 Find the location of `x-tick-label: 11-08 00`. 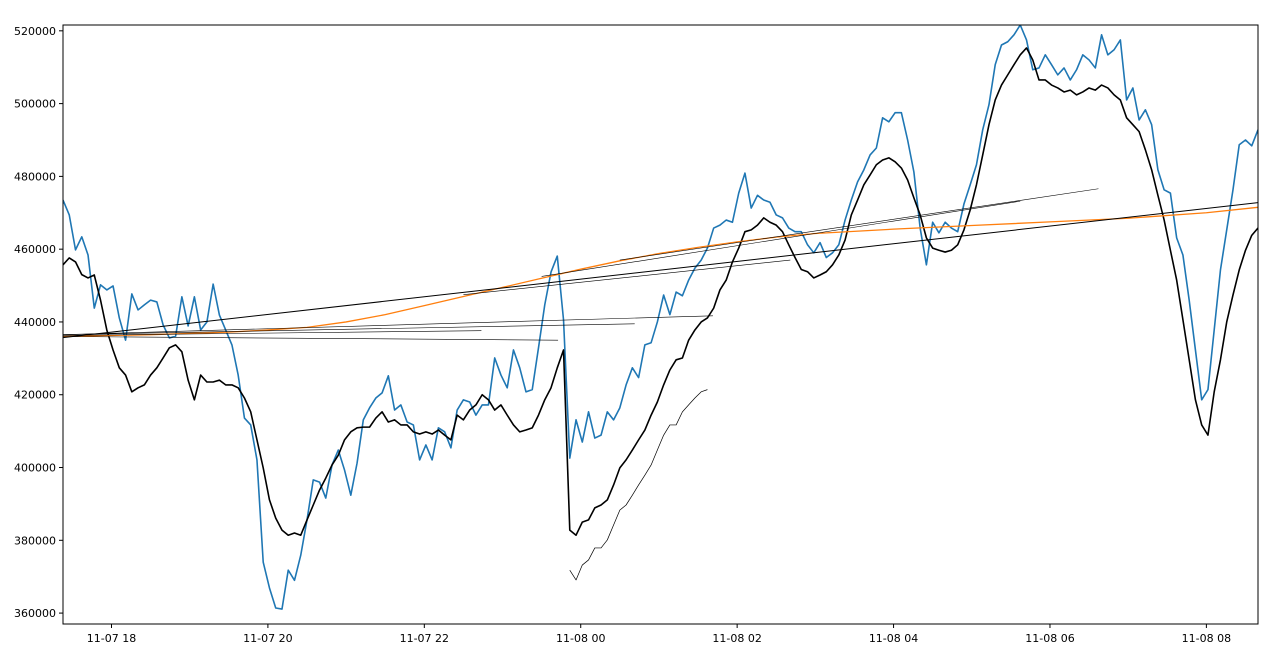

x-tick-label: 11-08 00 is located at coordinates (580, 638).